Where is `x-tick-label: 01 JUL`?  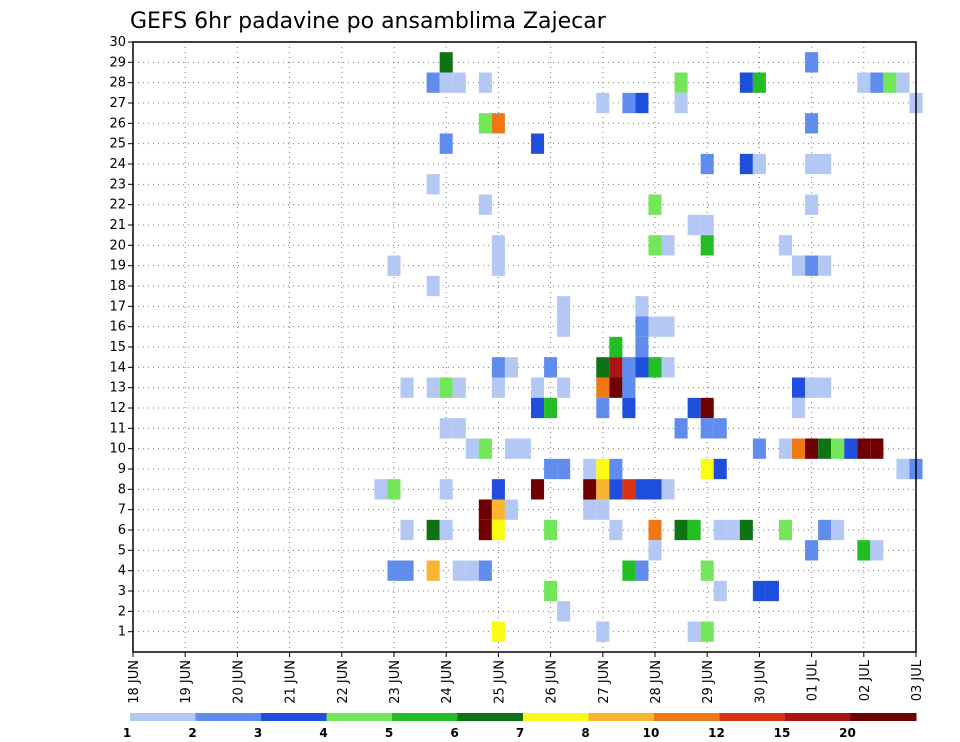 x-tick-label: 01 JUL is located at coordinates (813, 680).